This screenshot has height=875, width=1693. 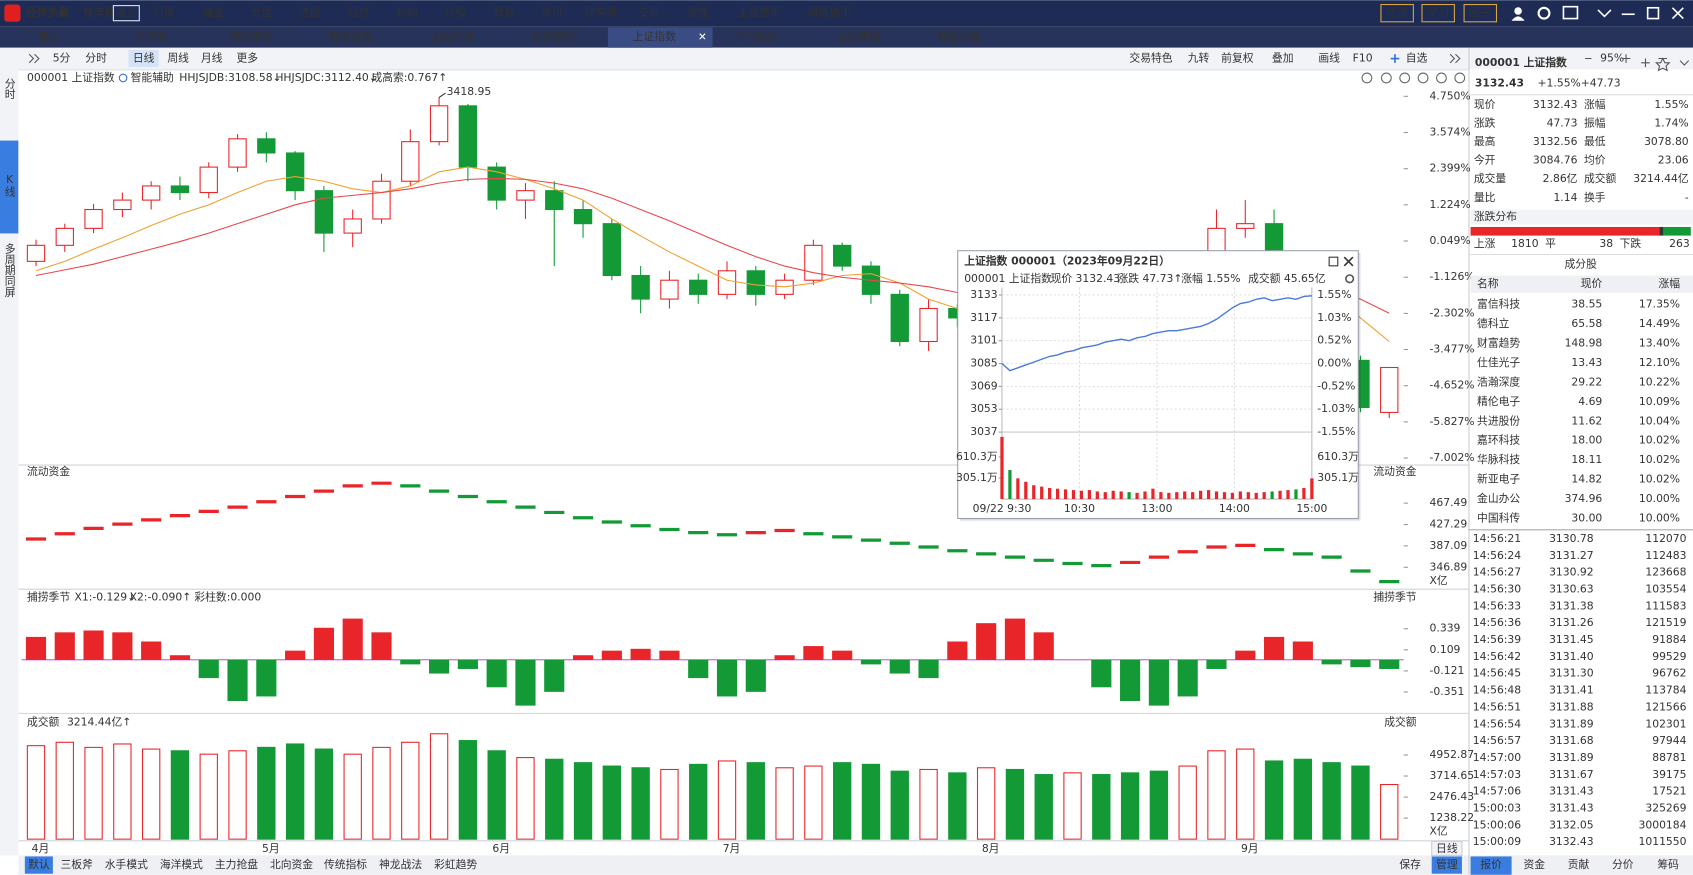 What do you see at coordinates (126, 864) in the screenshot?
I see `template-tab: 水手模式` at bounding box center [126, 864].